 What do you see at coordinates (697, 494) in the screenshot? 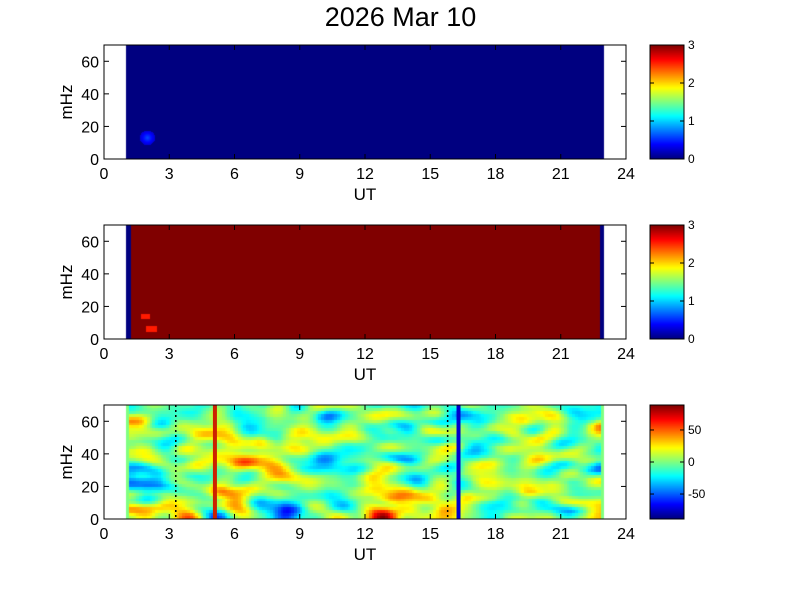
I see `colorbar-tick-label: -50` at bounding box center [697, 494].